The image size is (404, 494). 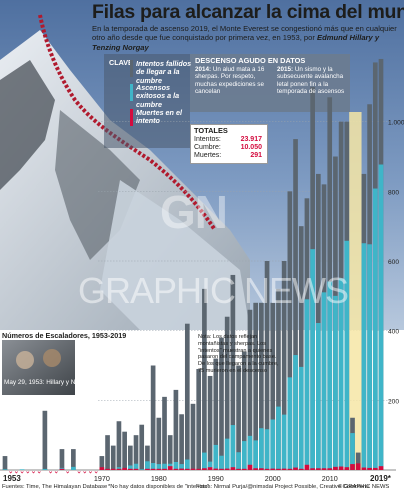 What do you see at coordinates (244, 410) in the screenshot?
I see `bar-attempts-1995` at bounding box center [244, 410].